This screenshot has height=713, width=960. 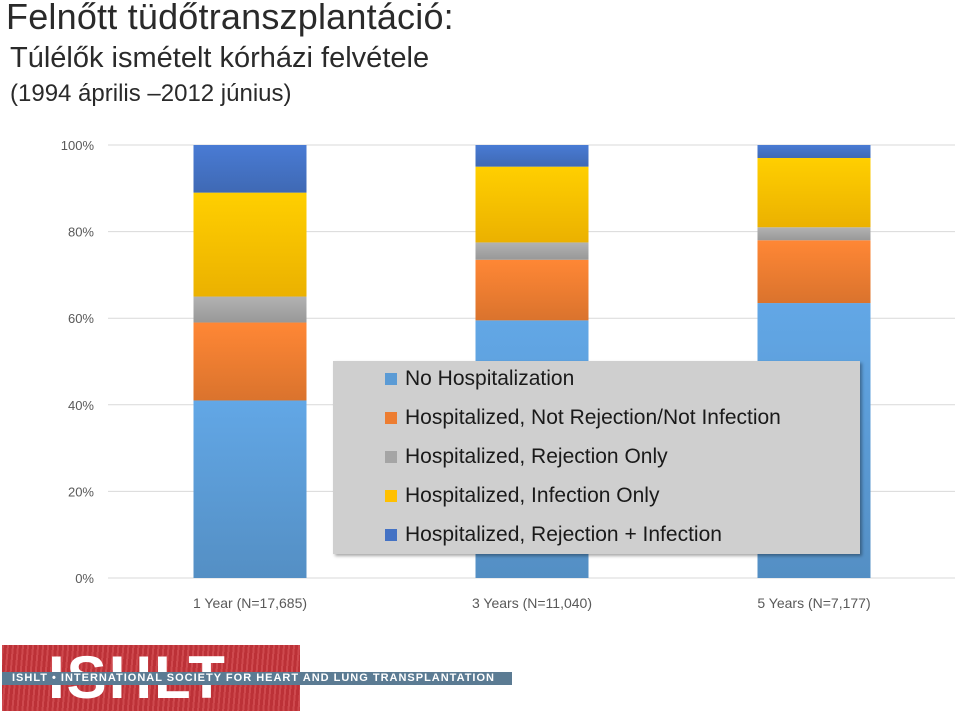 What do you see at coordinates (81, 405) in the screenshot?
I see `y-tick-label: 40%` at bounding box center [81, 405].